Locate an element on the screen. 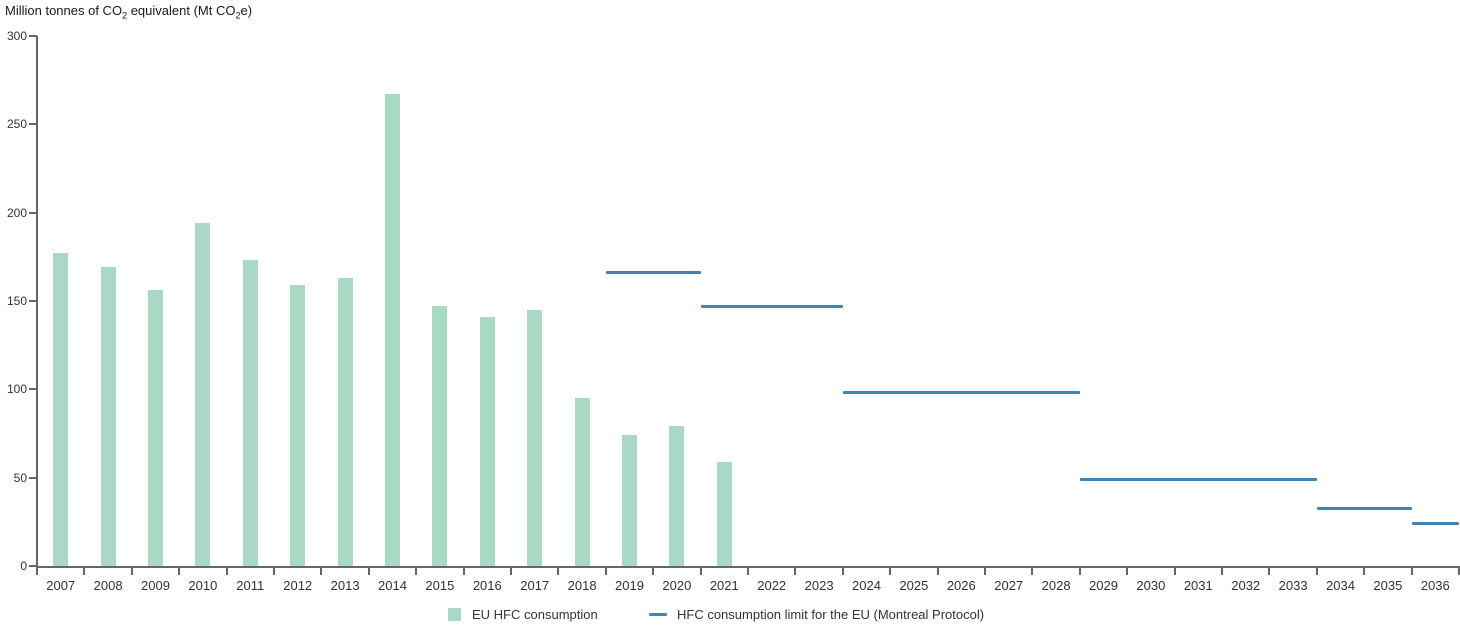 The image size is (1460, 627). bar-2012 is located at coordinates (298, 425).